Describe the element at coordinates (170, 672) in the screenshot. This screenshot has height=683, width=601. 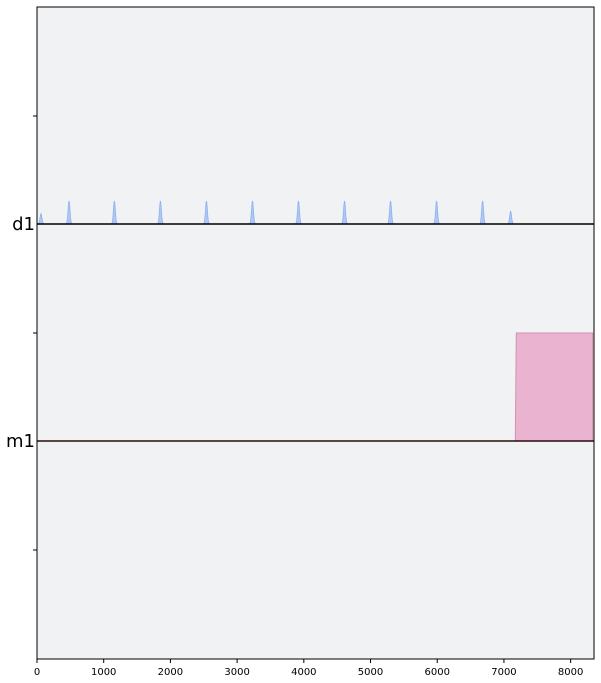
I see `x-tick-label: 2000` at that location.